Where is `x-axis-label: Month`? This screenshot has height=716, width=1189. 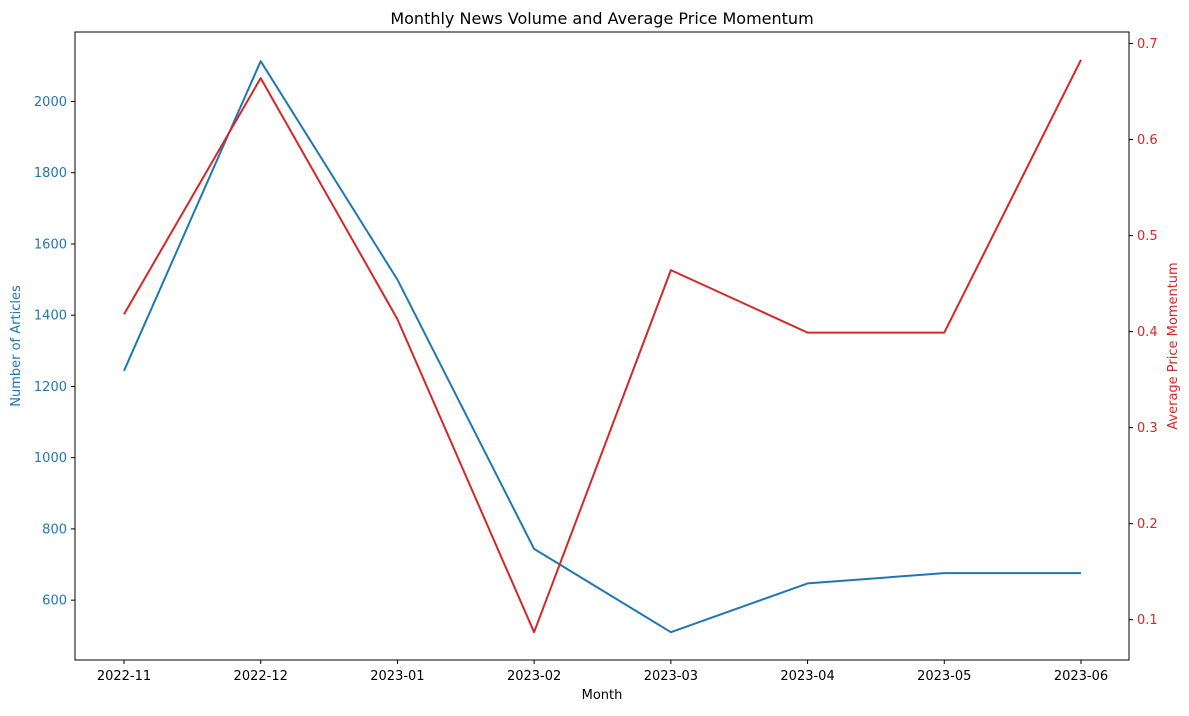
x-axis-label: Month is located at coordinates (602, 695).